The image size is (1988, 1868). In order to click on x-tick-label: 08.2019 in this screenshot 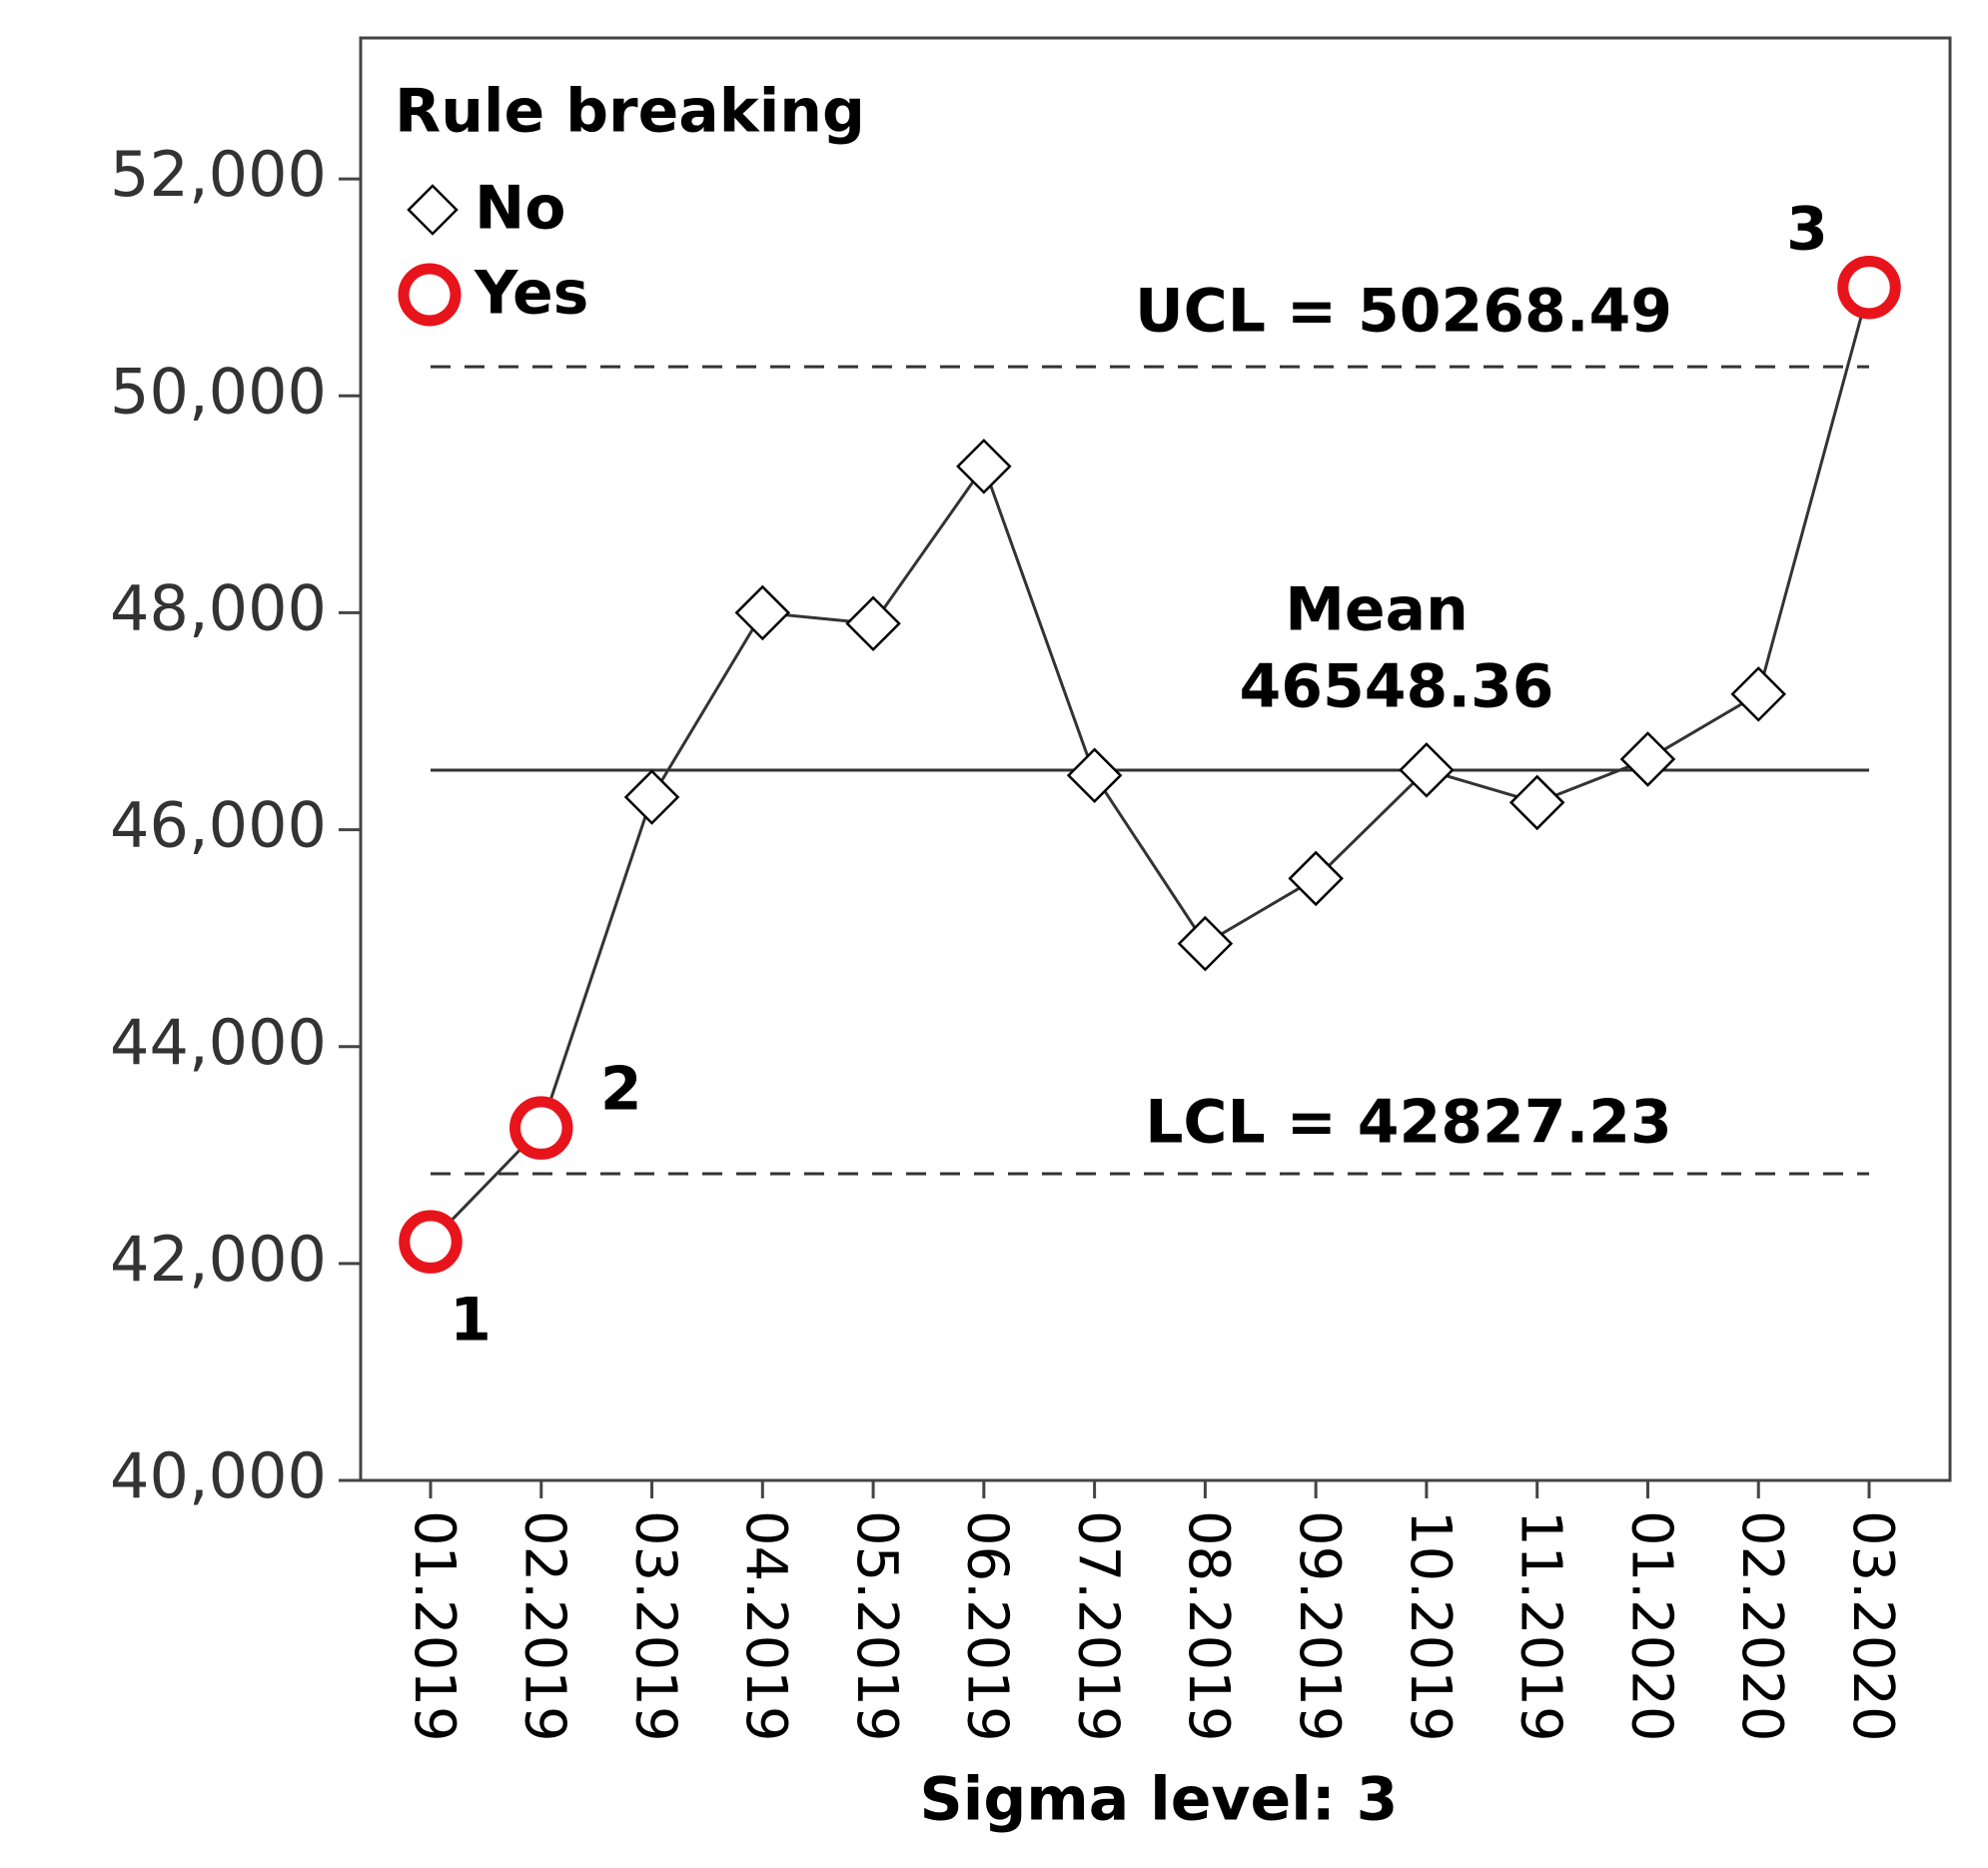, I will do `click(1208, 1626)`.